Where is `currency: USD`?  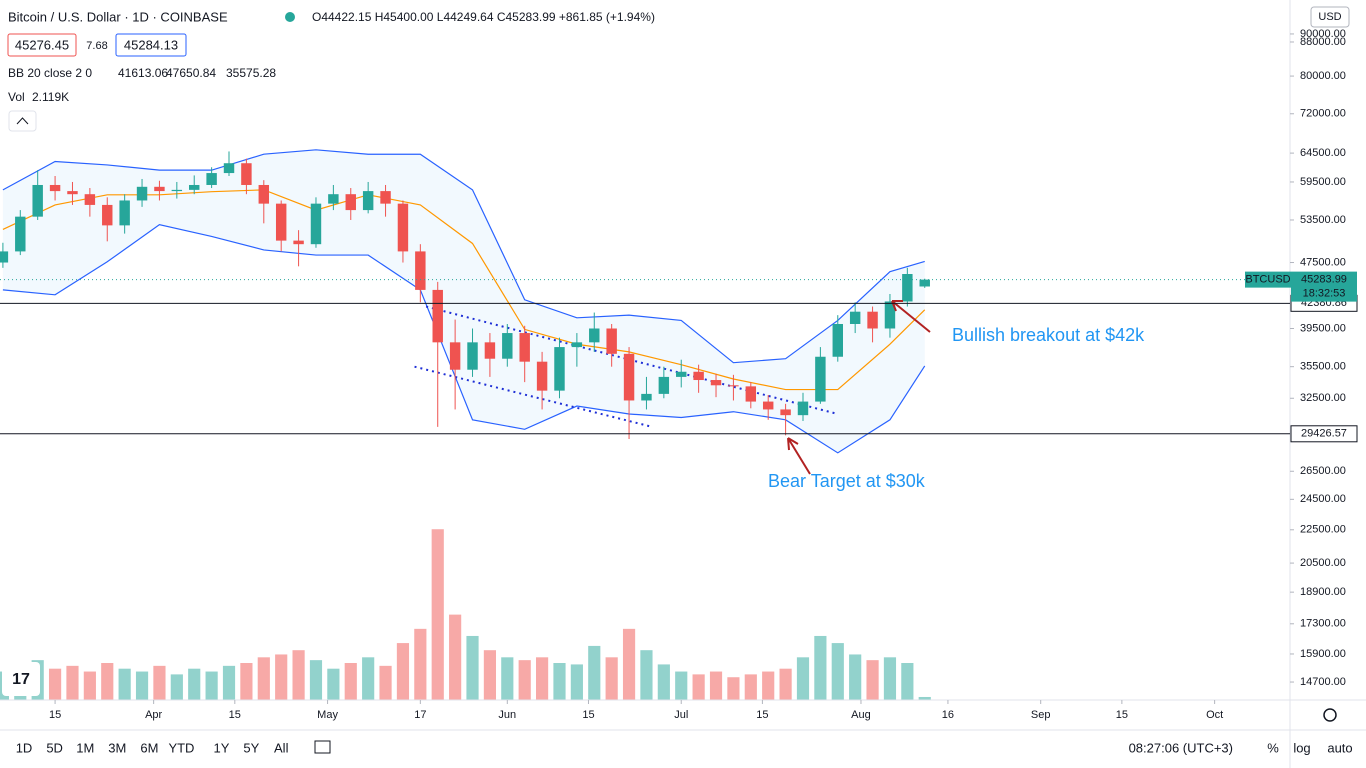 currency: USD is located at coordinates (1329, 17).